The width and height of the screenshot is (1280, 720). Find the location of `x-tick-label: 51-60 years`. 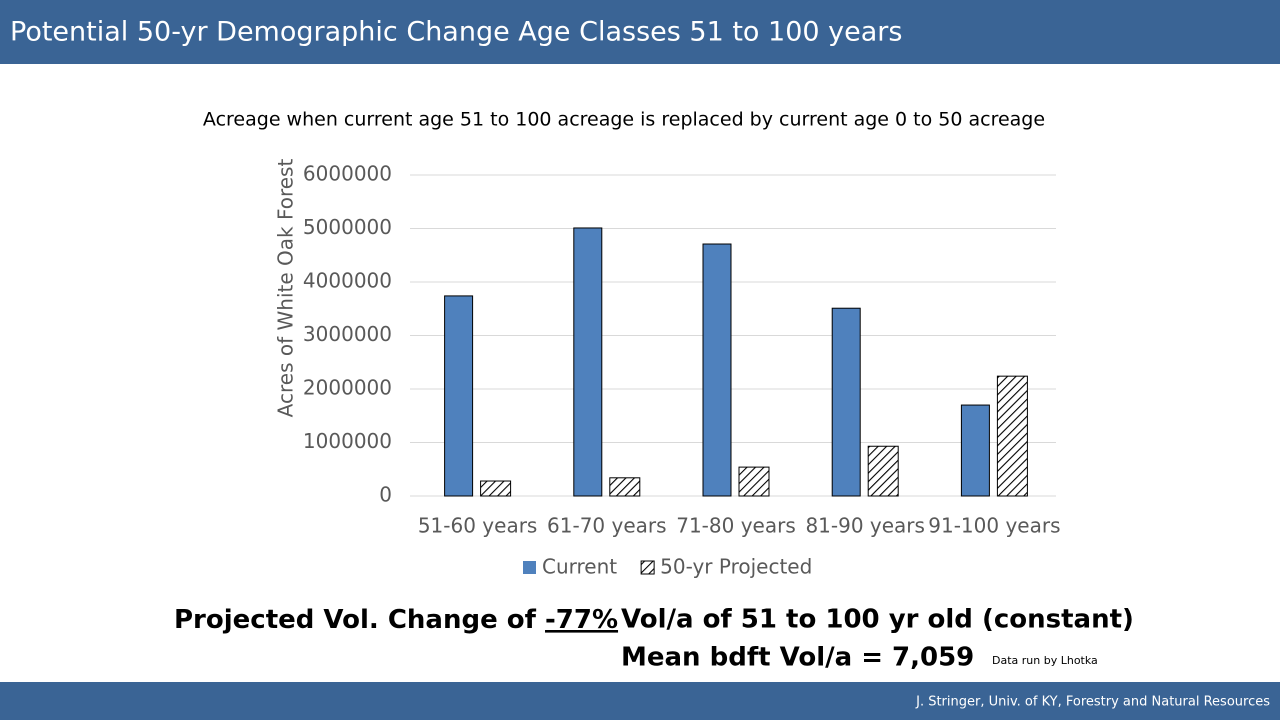

x-tick-label: 51-60 years is located at coordinates (478, 526).